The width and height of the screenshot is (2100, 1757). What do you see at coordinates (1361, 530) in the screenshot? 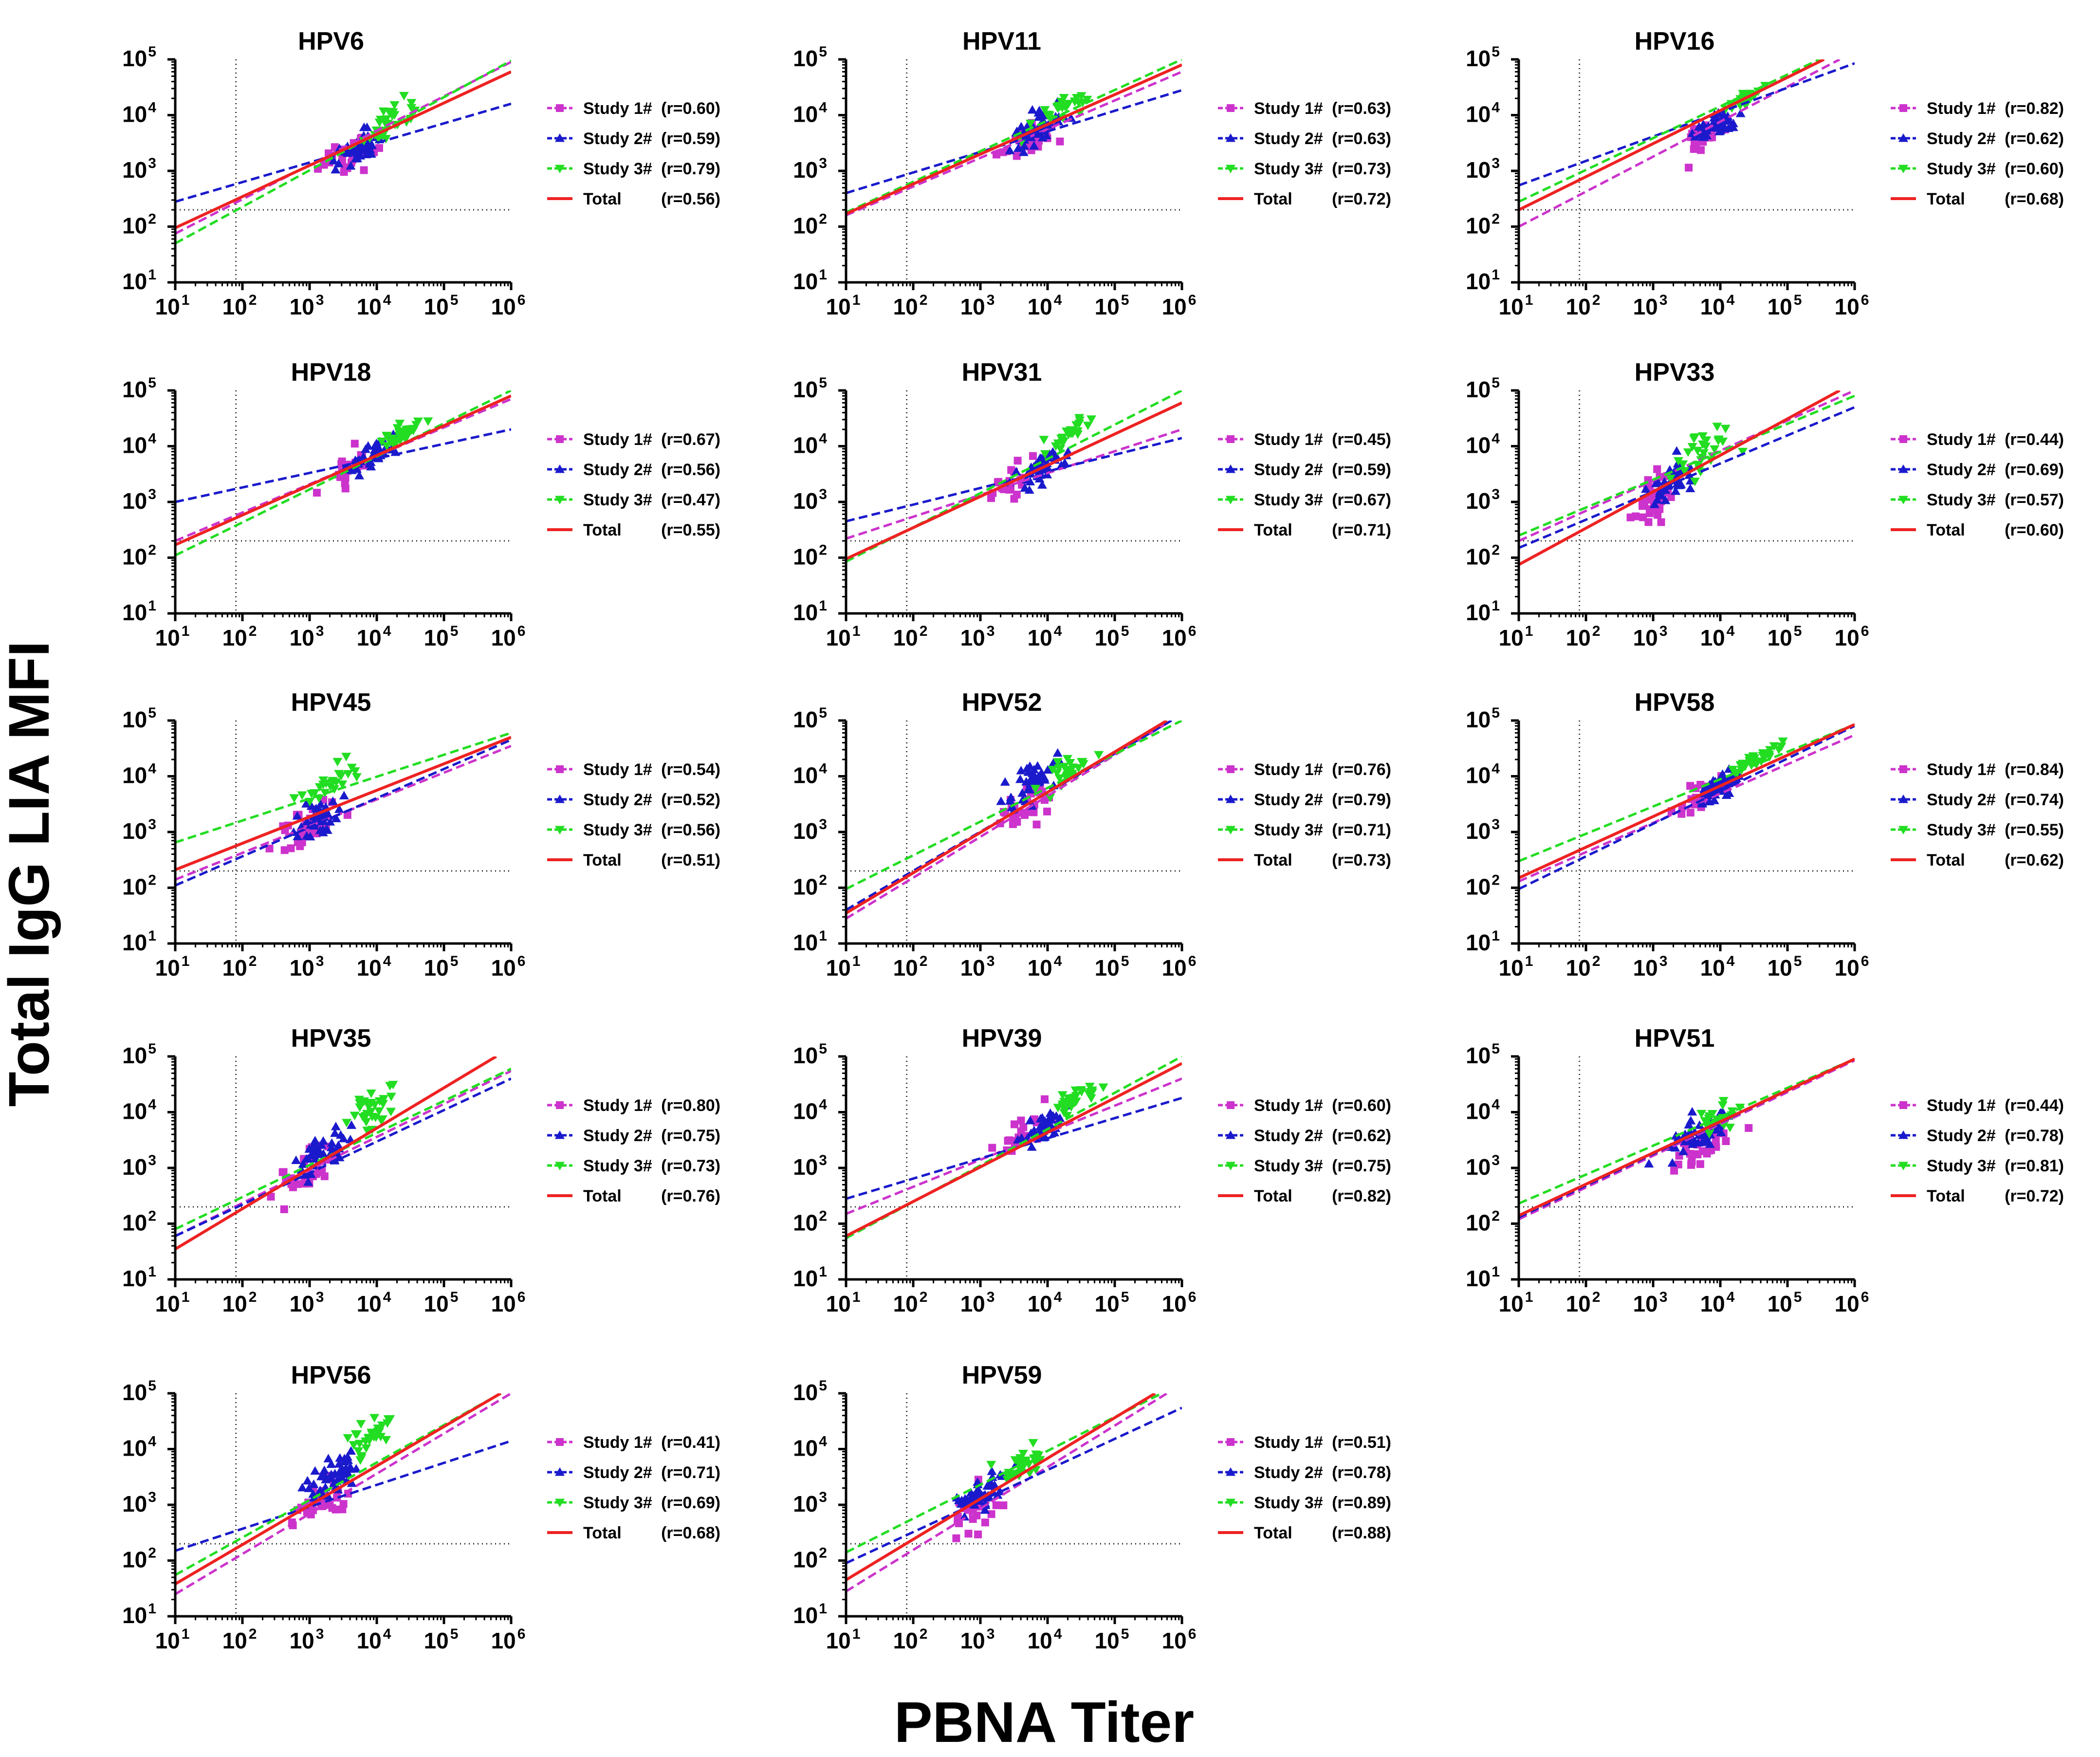
I see `legend-r-value: (r=0.71)` at bounding box center [1361, 530].